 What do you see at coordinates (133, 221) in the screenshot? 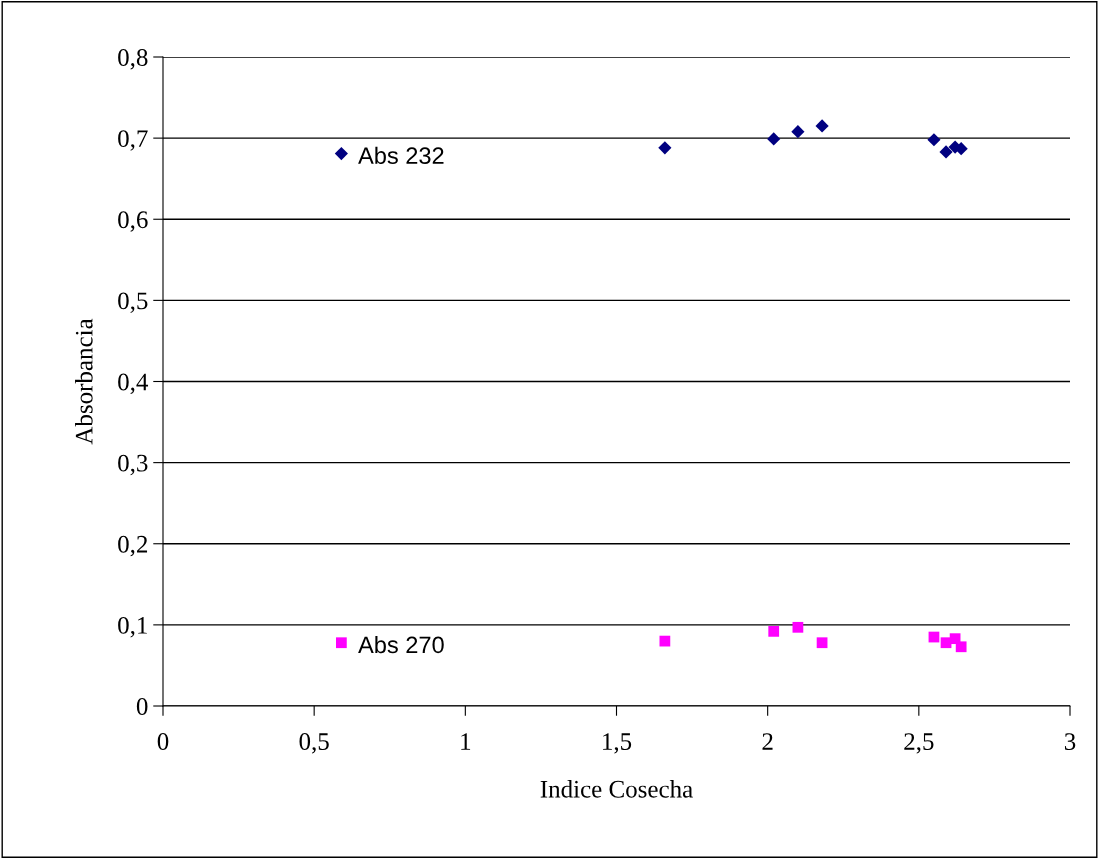
I see `y-tick-label: 0,6` at bounding box center [133, 221].